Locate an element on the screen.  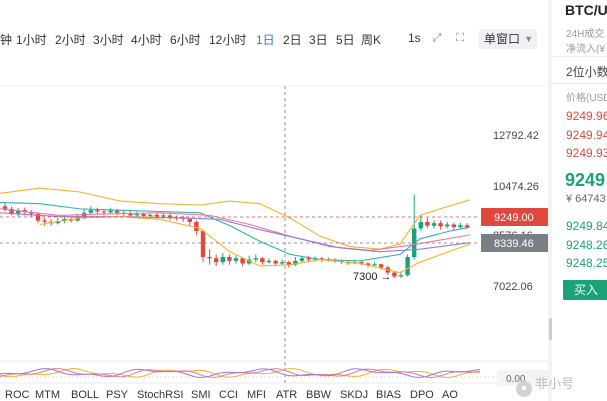
indicator-smi: SMI is located at coordinates (201, 395).